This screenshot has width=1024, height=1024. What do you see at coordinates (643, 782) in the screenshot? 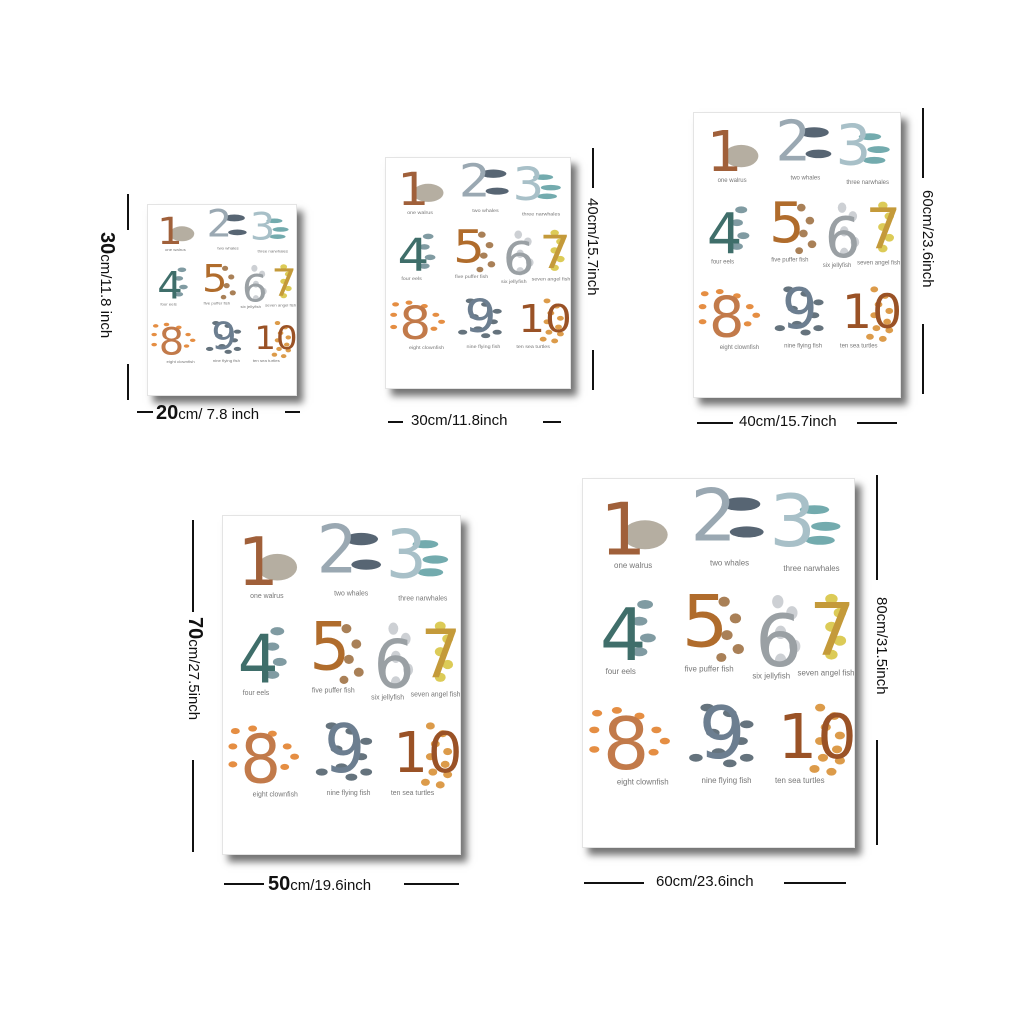
I see `caption: eight clownfish` at bounding box center [643, 782].